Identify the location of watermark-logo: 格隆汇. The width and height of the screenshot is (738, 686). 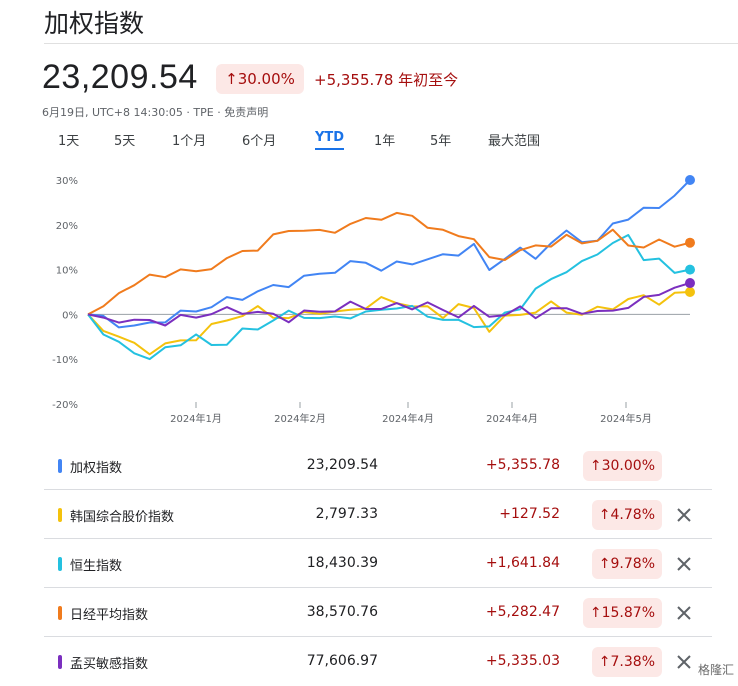
(715, 670).